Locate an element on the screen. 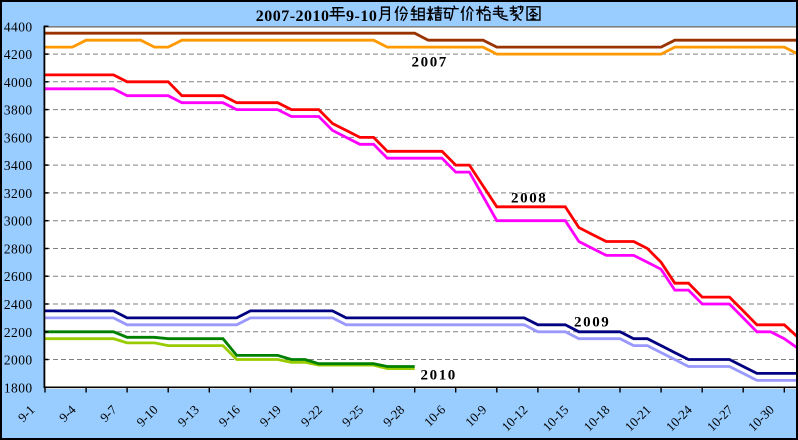 This screenshot has width=798, height=440. svg-text: 2200 is located at coordinates (18, 332).